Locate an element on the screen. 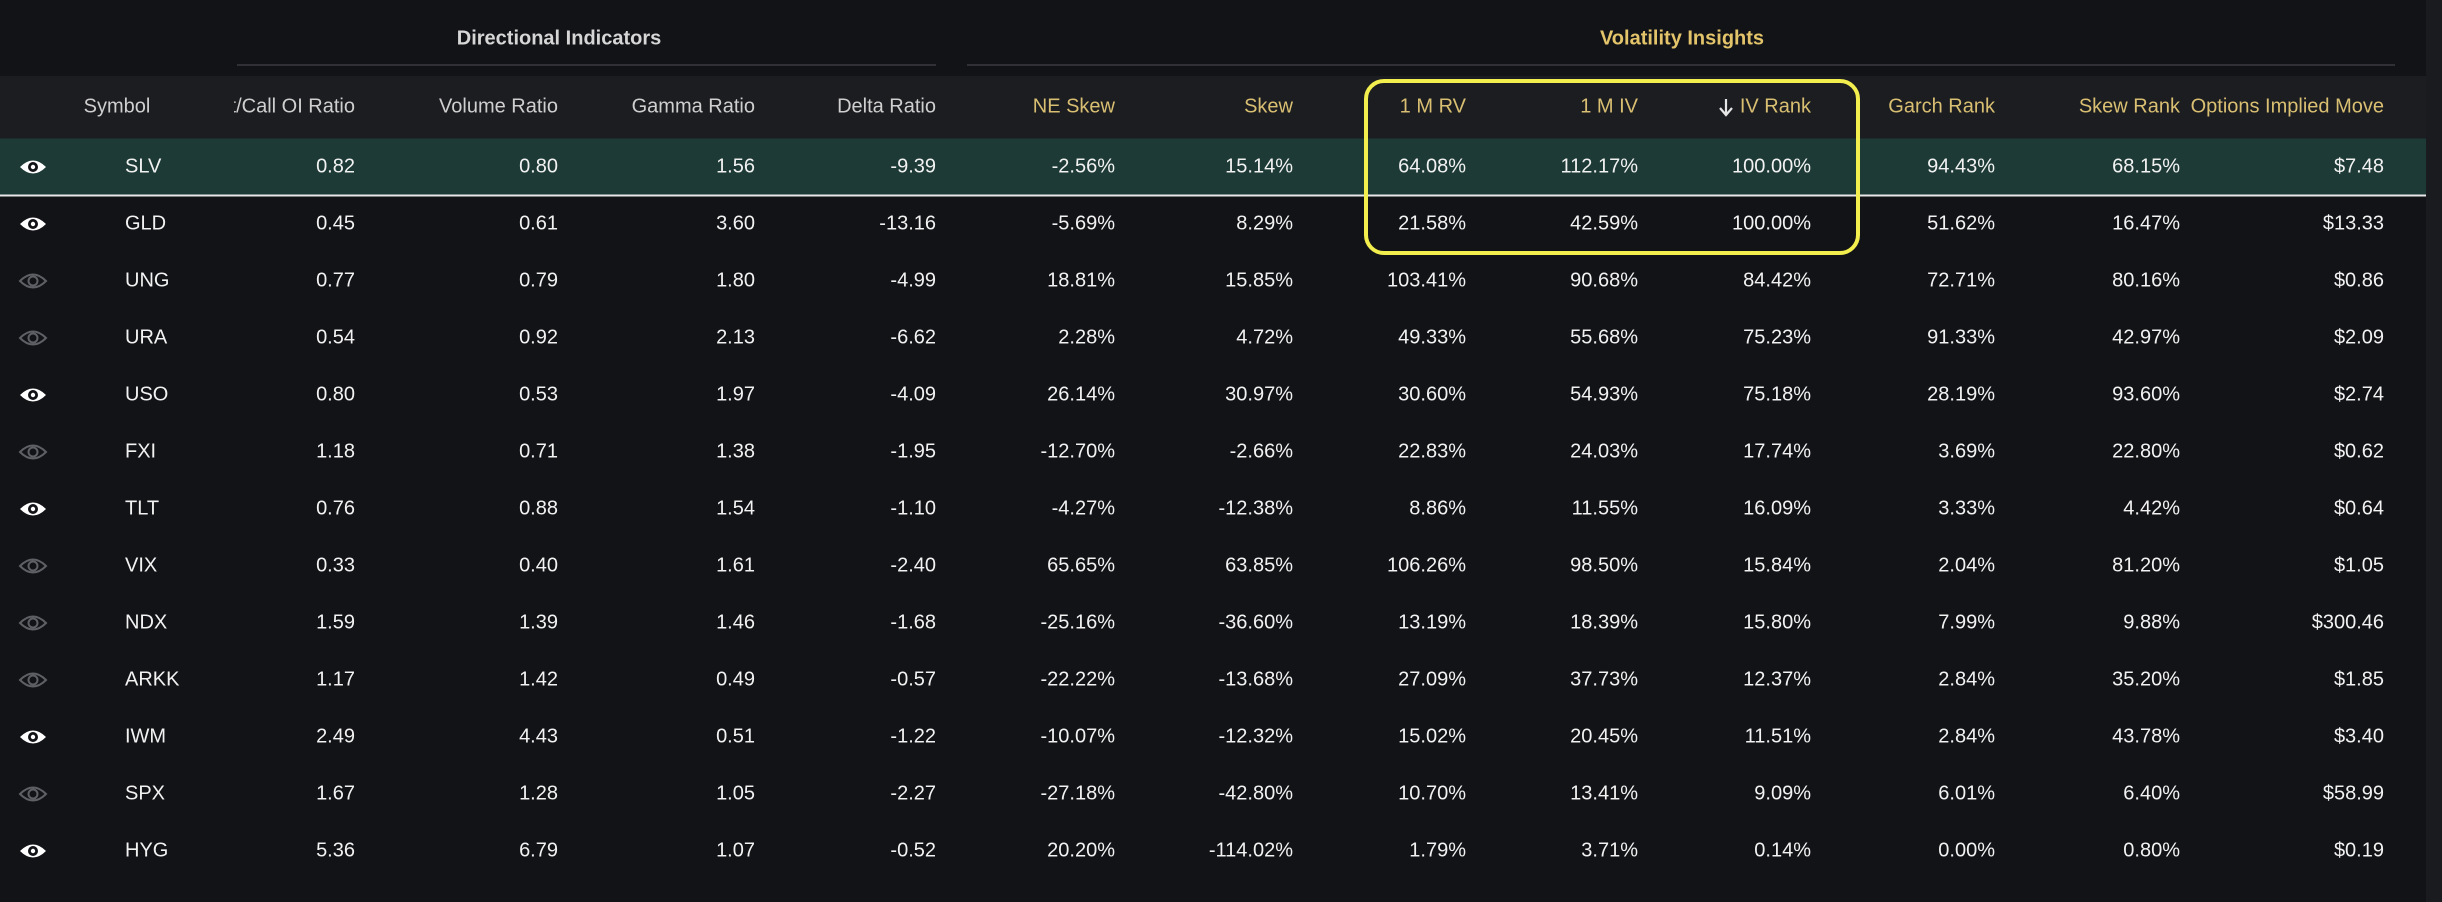  cell: 1.07 is located at coordinates (735, 850).